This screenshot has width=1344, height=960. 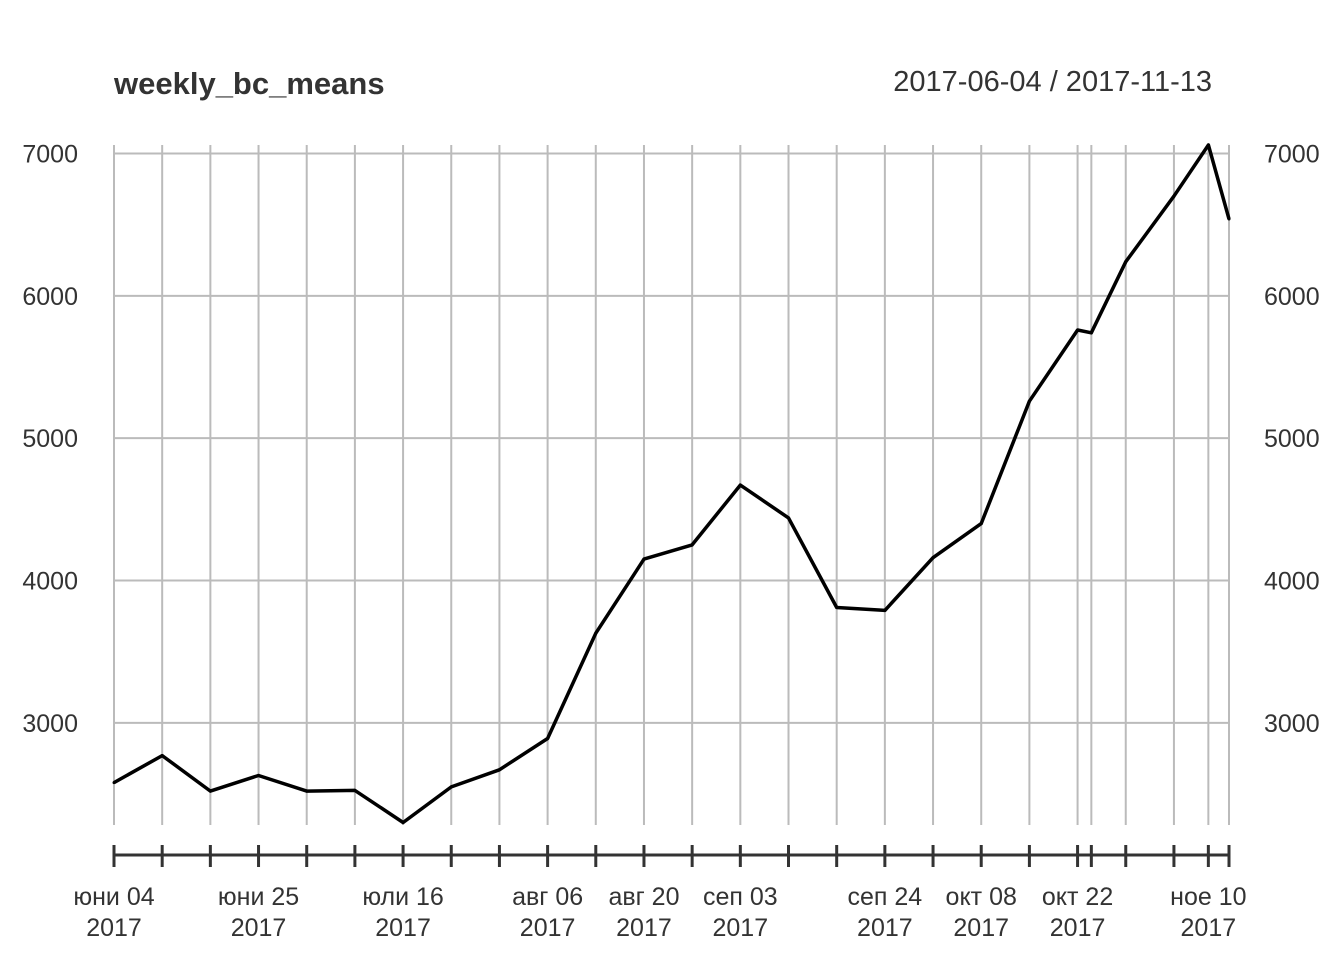 I want to click on x-tick-label: сеп 03, so click(x=740, y=897).